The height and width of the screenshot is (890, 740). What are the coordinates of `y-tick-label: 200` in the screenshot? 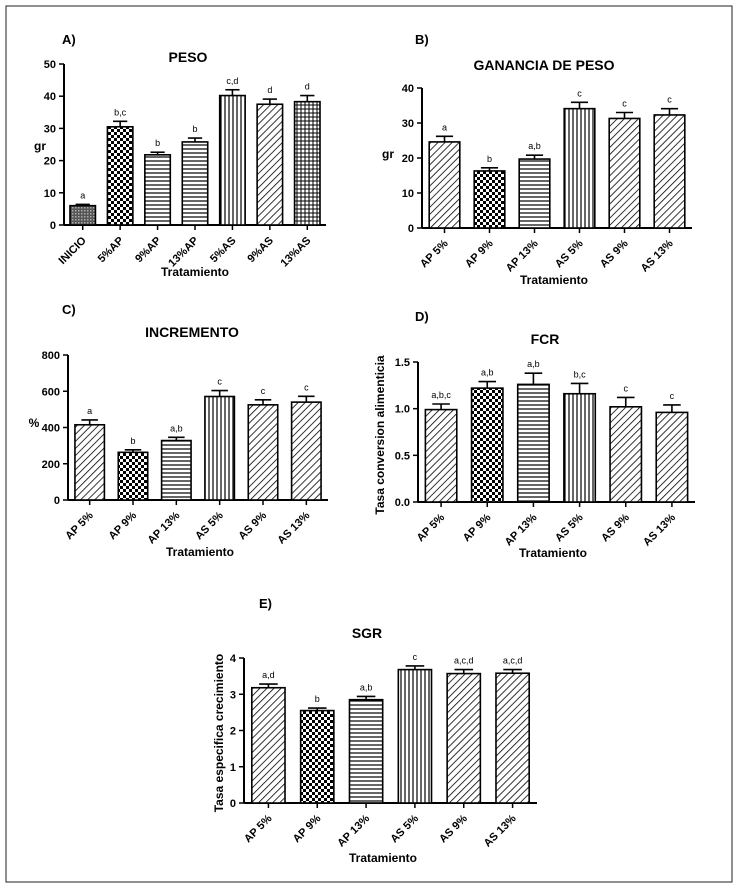 It's located at (51, 465).